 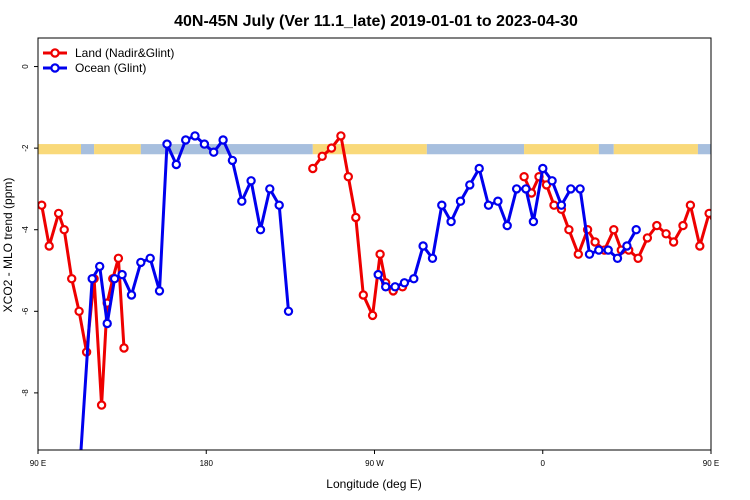 What do you see at coordinates (373, 484) in the screenshot?
I see `x-axis-label: Longitude (deg E)` at bounding box center [373, 484].